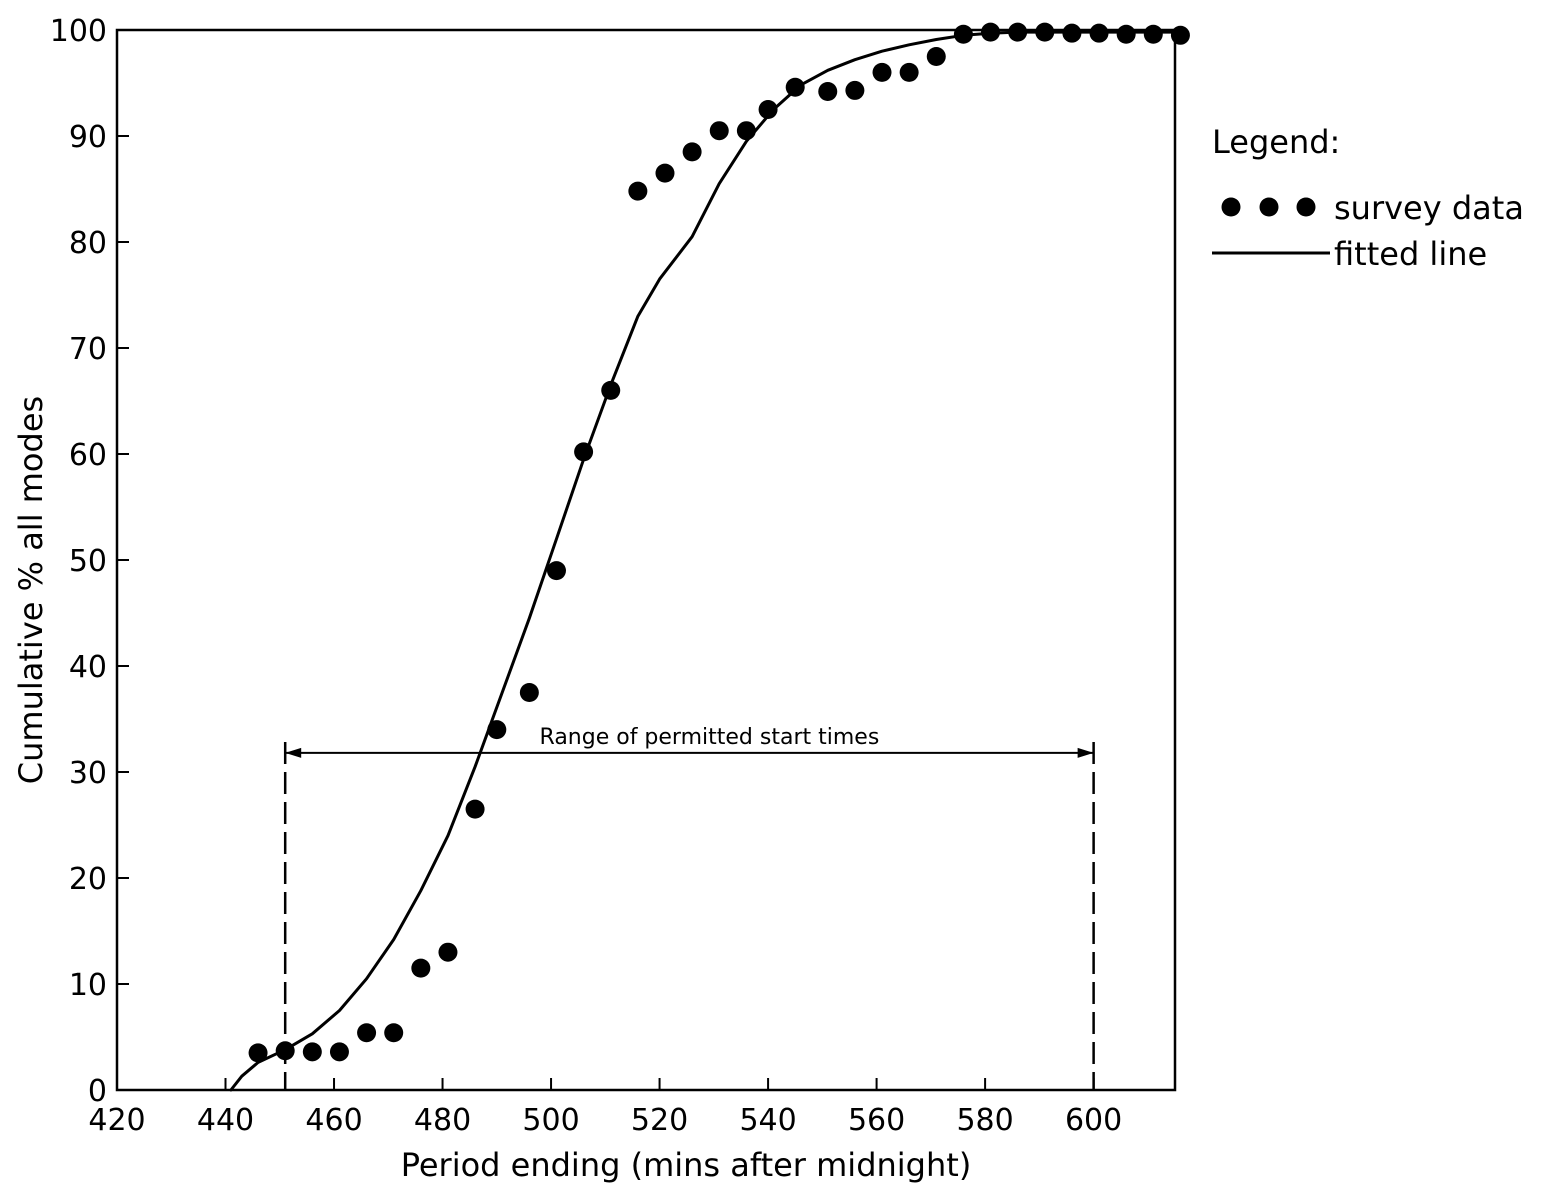 The image size is (1560, 1188). Describe the element at coordinates (1410, 254) in the screenshot. I see `legend-label-fitted-line: fitted line` at that location.